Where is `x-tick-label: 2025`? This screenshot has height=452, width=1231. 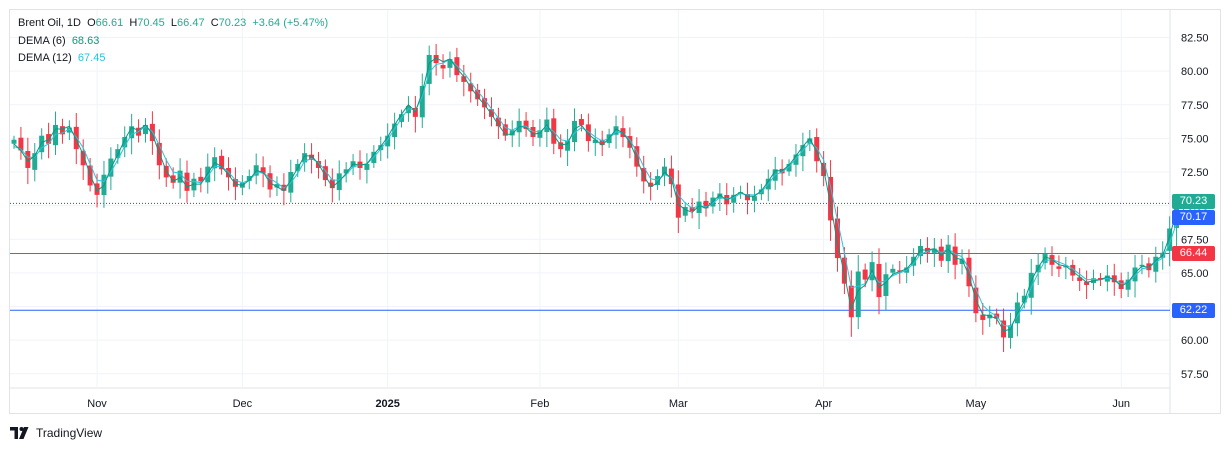 x-tick-label: 2025 is located at coordinates (387, 404).